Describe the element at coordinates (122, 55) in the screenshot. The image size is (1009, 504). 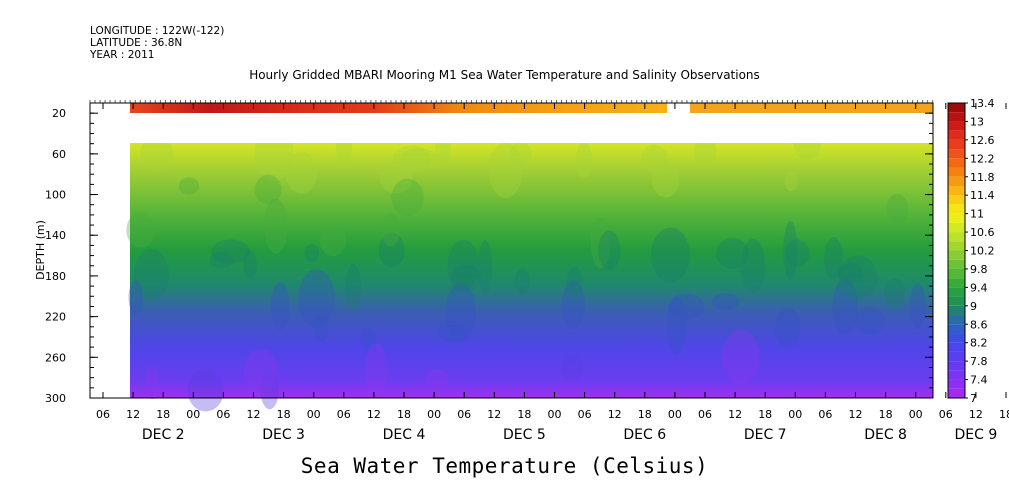
I see `year-label: YEAR : 2011` at that location.